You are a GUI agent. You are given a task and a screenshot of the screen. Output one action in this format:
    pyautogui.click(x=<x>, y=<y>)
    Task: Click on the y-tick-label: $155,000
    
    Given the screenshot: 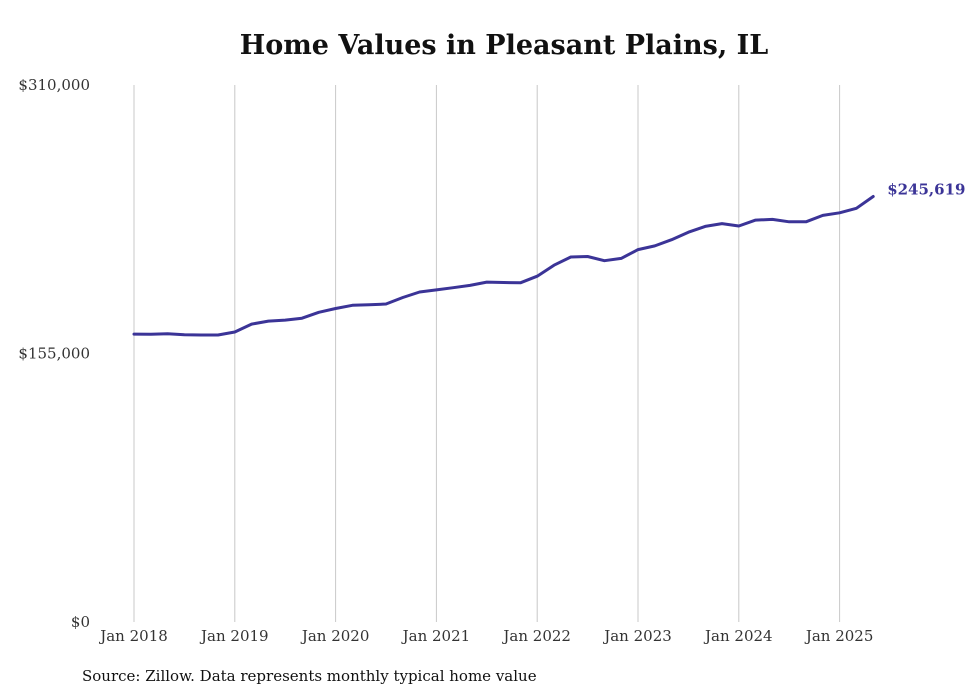 What is the action you would take?
    pyautogui.click(x=54, y=354)
    